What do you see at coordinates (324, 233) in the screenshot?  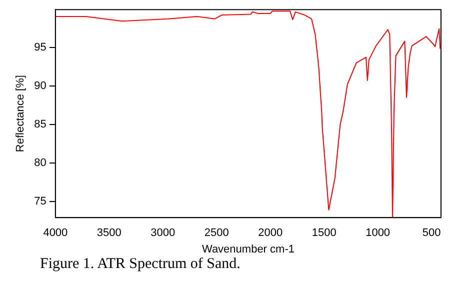 I see `x-tick-label: 1500` at bounding box center [324, 233].